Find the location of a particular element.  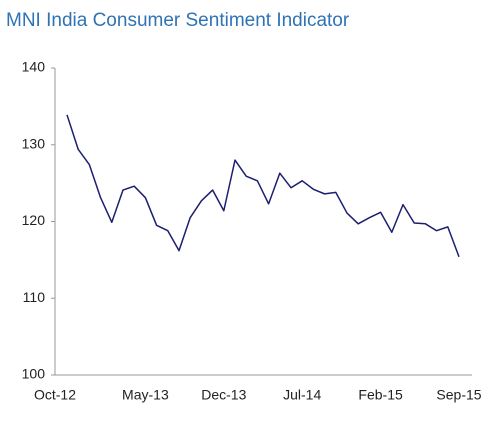

x-tick-label: Jul-14 is located at coordinates (302, 395).